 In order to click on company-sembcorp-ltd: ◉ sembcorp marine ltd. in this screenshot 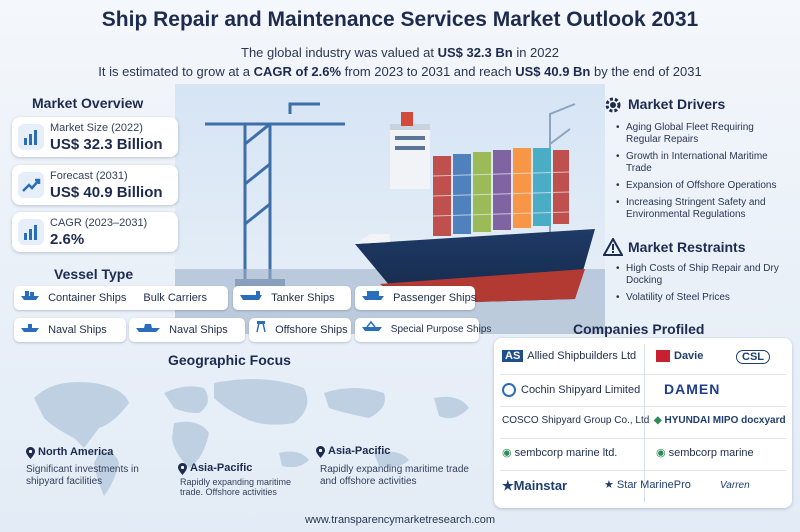, I will do `click(559, 452)`.